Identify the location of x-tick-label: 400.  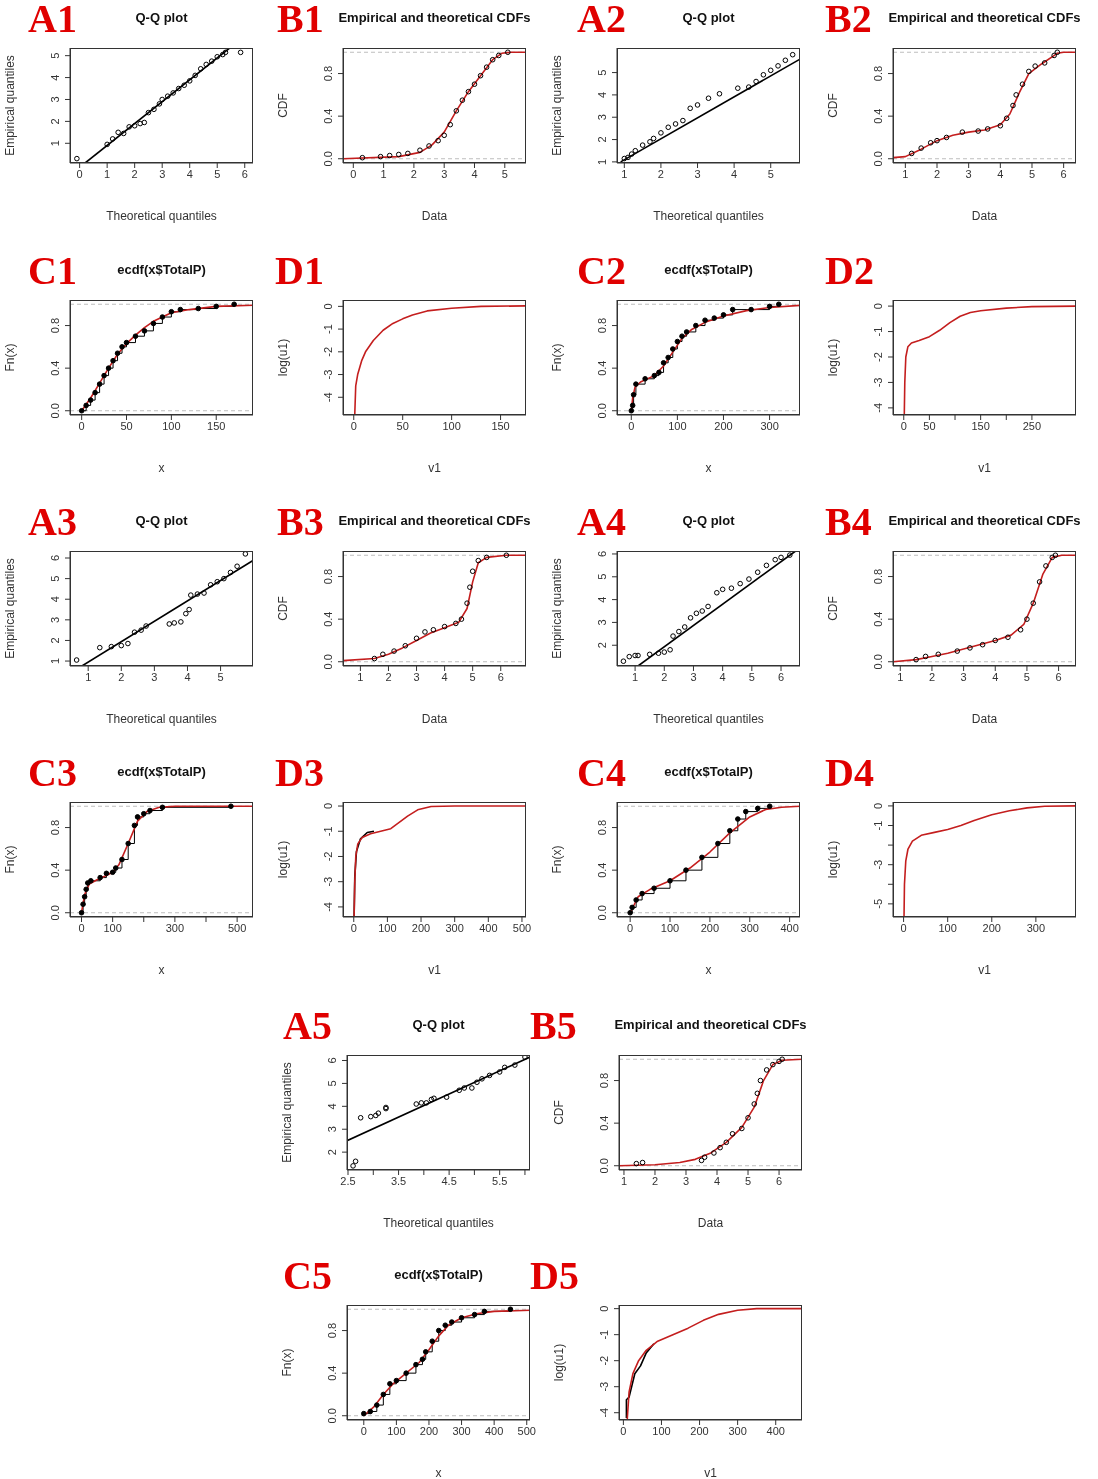
(775, 1430).